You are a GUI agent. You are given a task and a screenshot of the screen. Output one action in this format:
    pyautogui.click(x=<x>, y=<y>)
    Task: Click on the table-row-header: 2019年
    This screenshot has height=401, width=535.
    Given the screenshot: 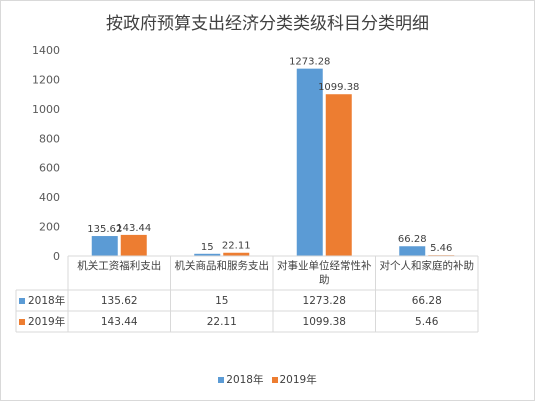 What is the action you would take?
    pyautogui.click(x=42, y=321)
    